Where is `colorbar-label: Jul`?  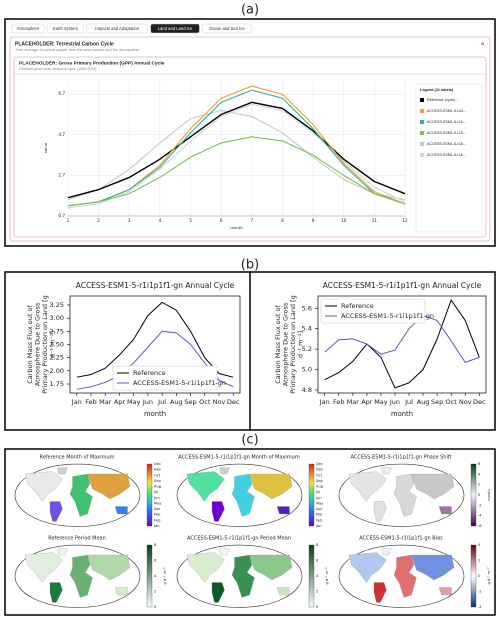 colorbar-label: Jul is located at coordinates (155, 492).